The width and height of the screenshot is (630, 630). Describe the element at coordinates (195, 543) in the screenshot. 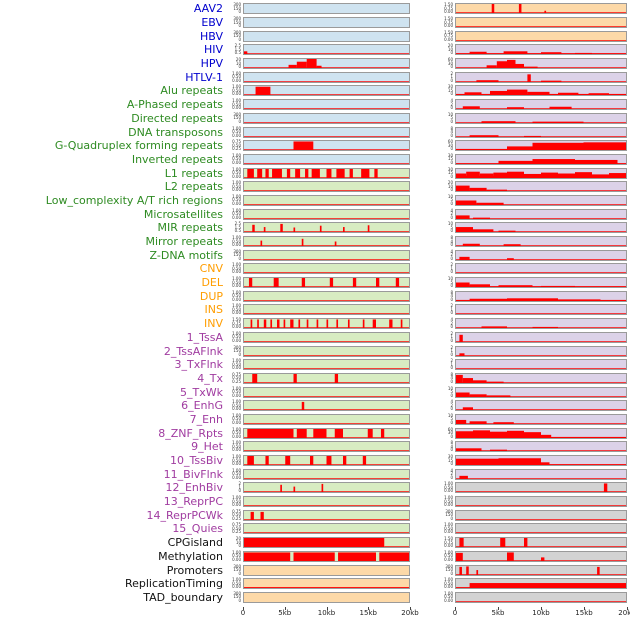

I see `track-label: CPGisland` at that location.